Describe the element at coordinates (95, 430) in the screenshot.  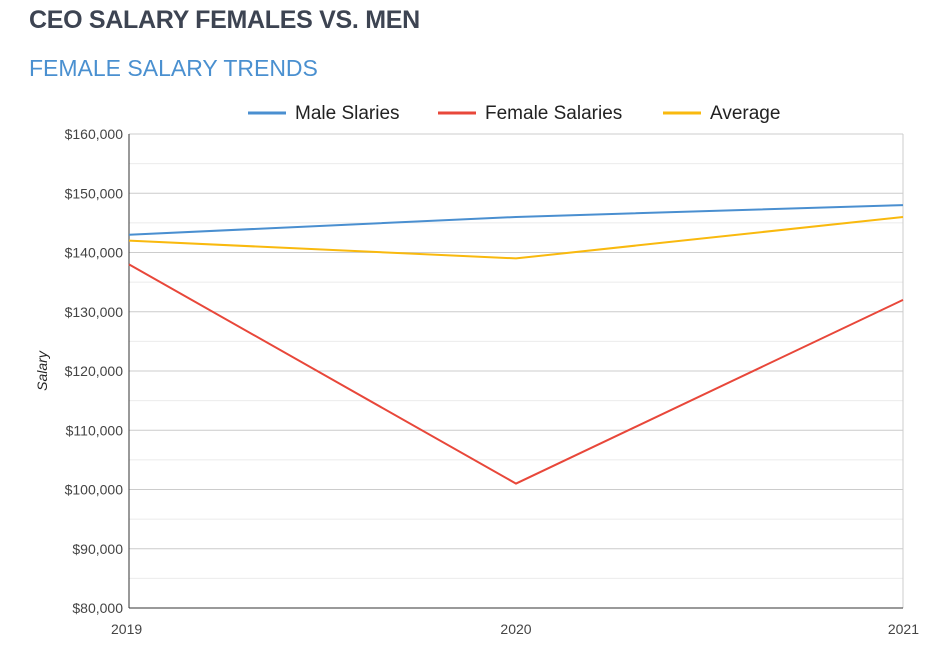
I see `y-tick-label: $110,000` at that location.